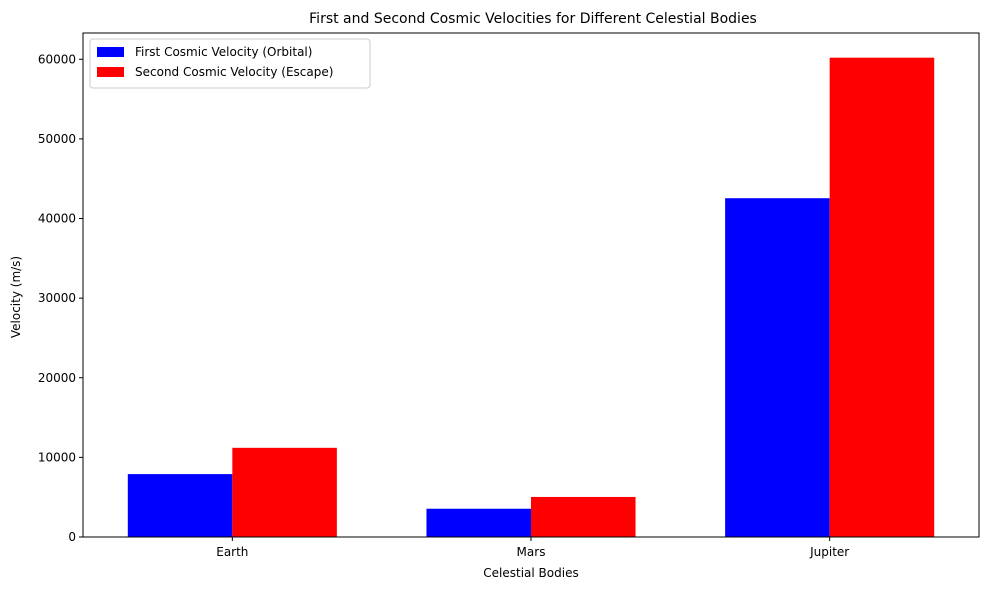 Image resolution: width=989 pixels, height=590 pixels. I want to click on x-axis: Earth Mars Jupiter, so click(532, 548).